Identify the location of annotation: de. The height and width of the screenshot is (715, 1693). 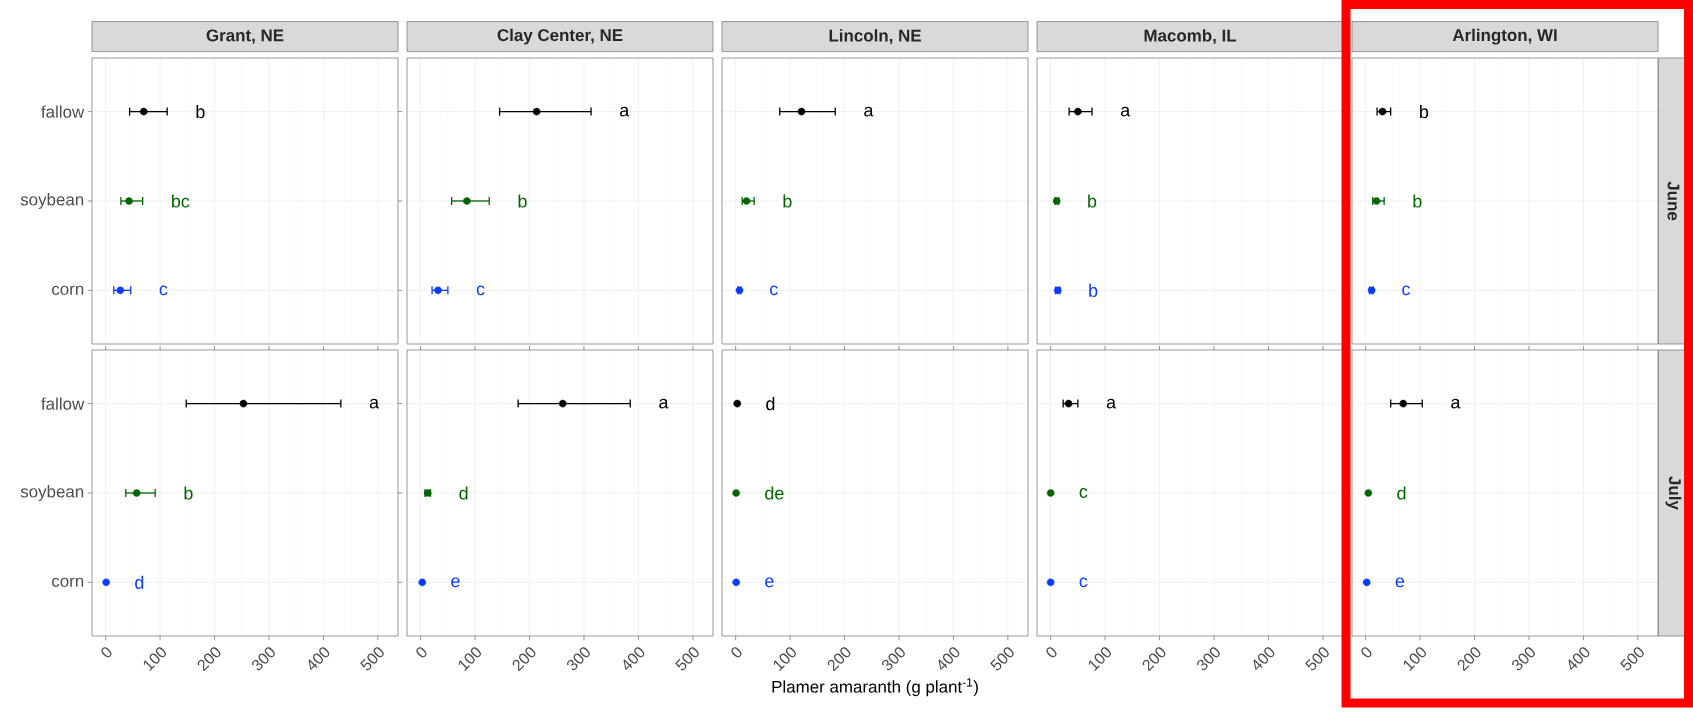
(774, 493).